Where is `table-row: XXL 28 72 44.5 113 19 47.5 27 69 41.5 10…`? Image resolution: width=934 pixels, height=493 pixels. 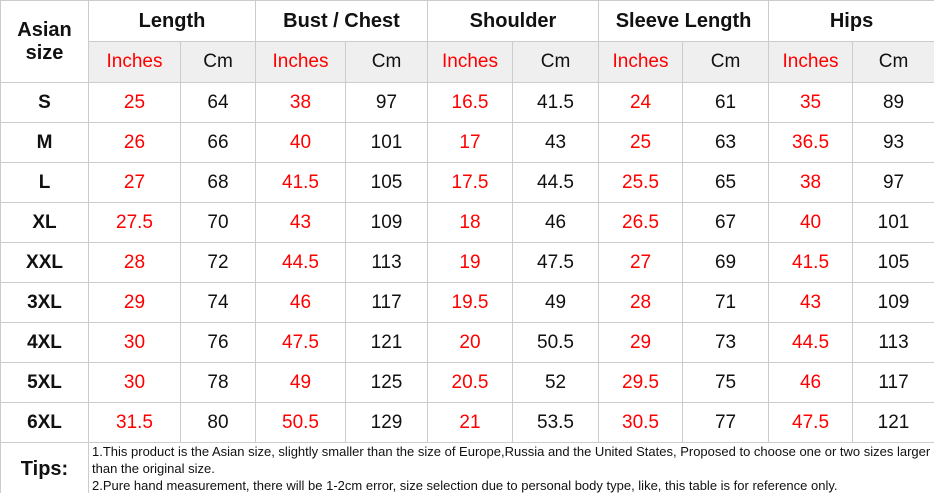 table-row: XXL 28 72 44.5 113 19 47.5 27 69 41.5 10… is located at coordinates (467, 262).